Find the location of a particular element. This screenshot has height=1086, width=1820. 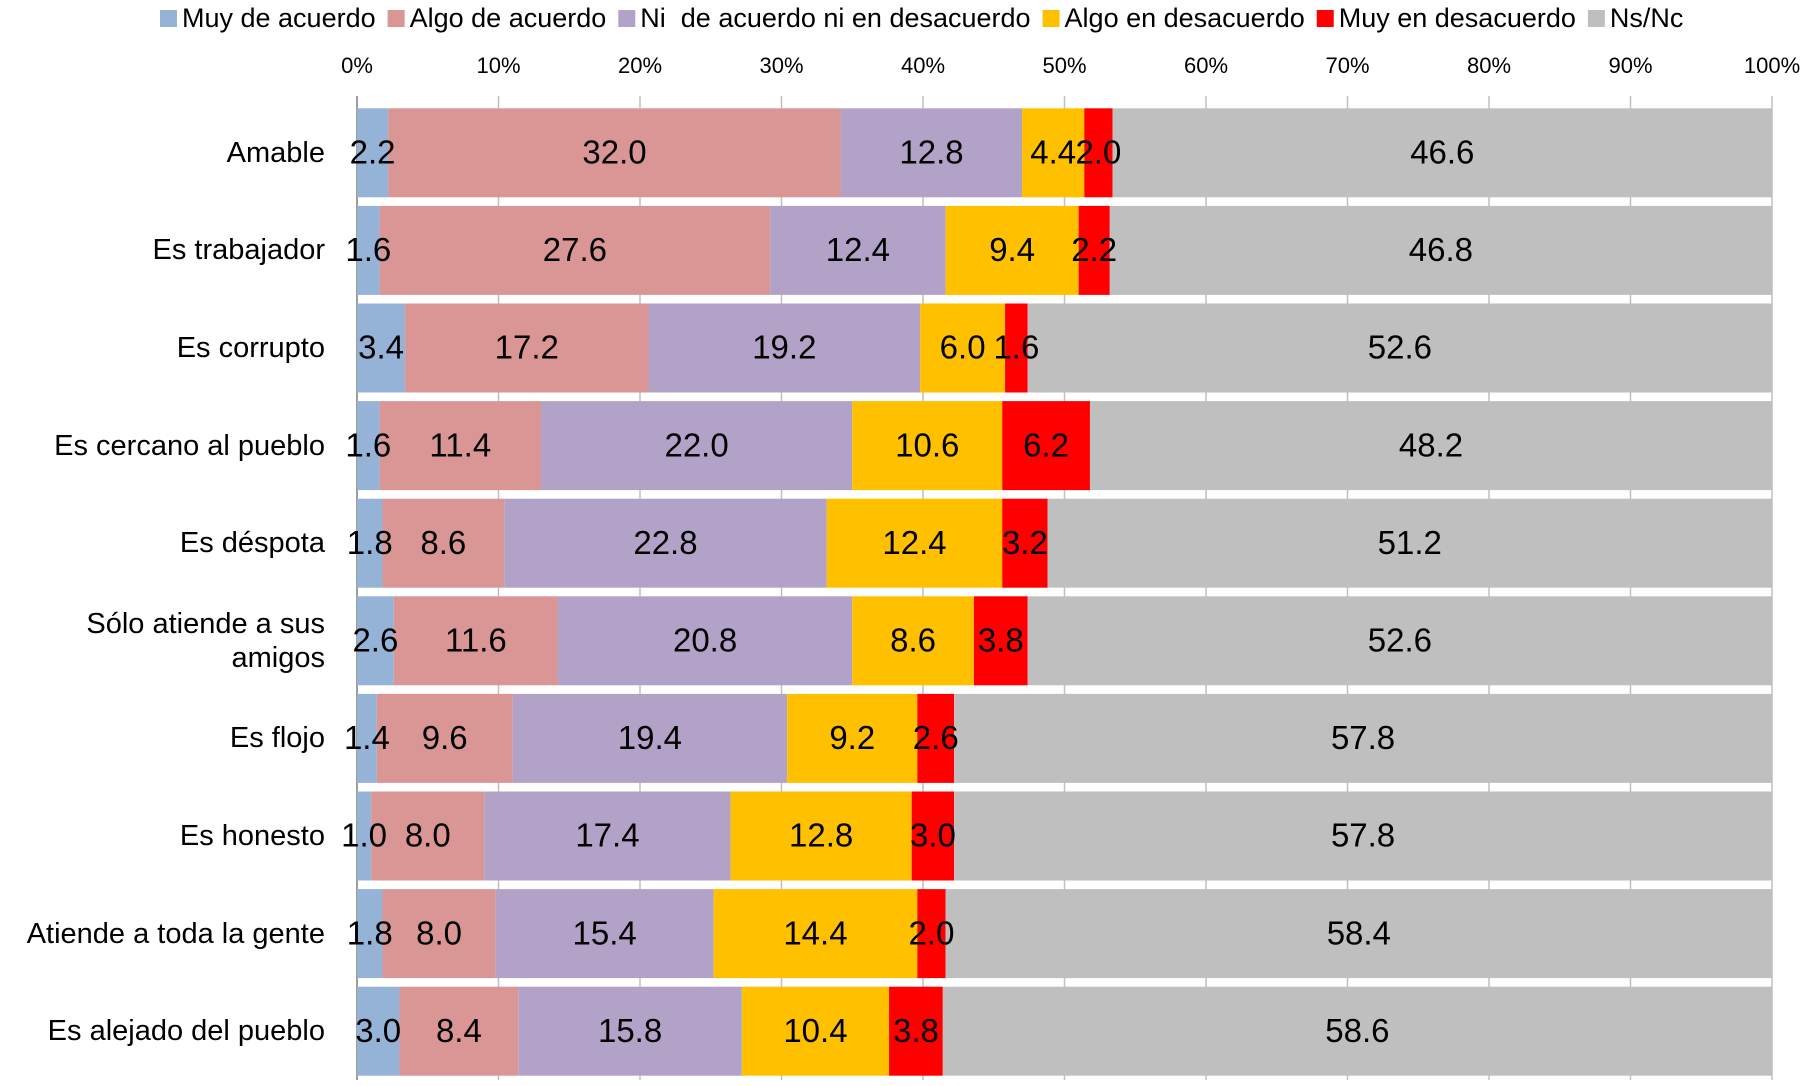

data-label: 1.6 is located at coordinates (1016, 347).